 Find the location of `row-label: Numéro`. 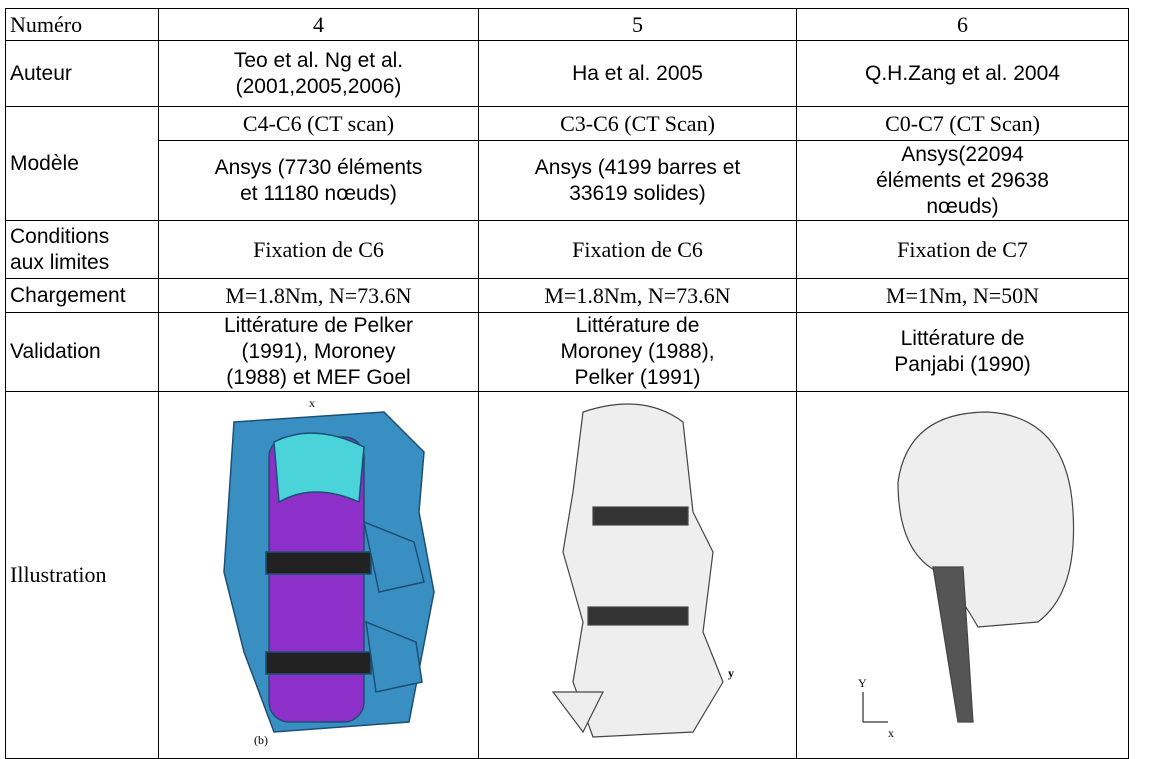

row-label: Numéro is located at coordinates (82, 24).